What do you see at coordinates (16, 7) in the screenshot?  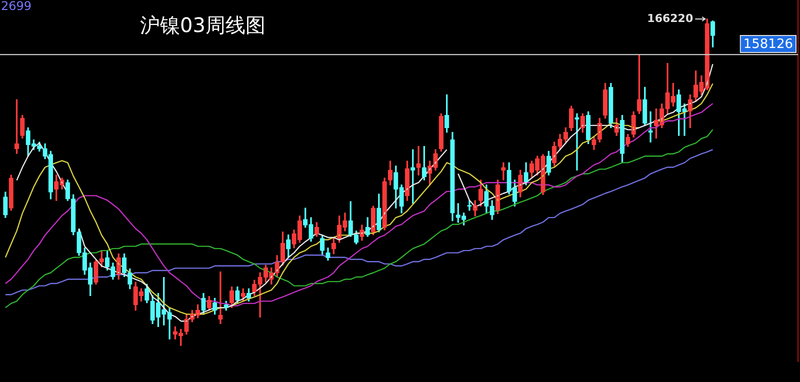 I see `text: 2699` at bounding box center [16, 7].